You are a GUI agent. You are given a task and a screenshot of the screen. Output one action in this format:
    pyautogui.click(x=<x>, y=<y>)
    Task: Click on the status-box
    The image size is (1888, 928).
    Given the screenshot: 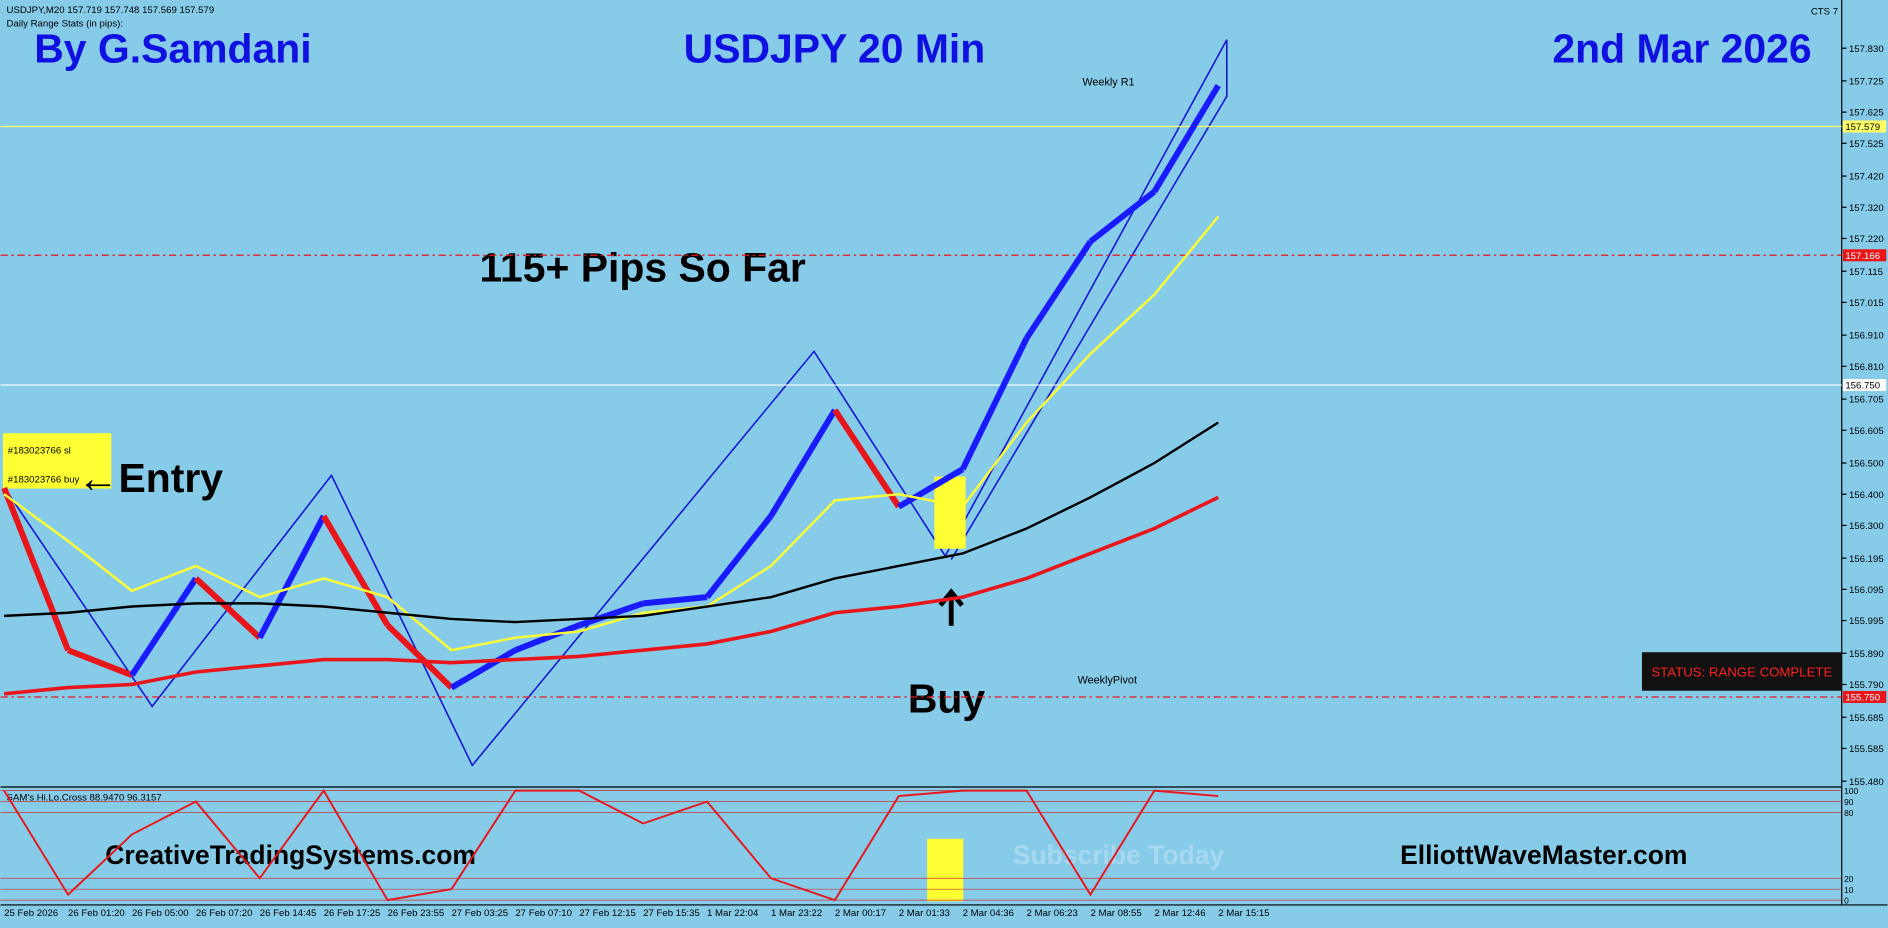 What is the action you would take?
    pyautogui.click(x=1741, y=671)
    